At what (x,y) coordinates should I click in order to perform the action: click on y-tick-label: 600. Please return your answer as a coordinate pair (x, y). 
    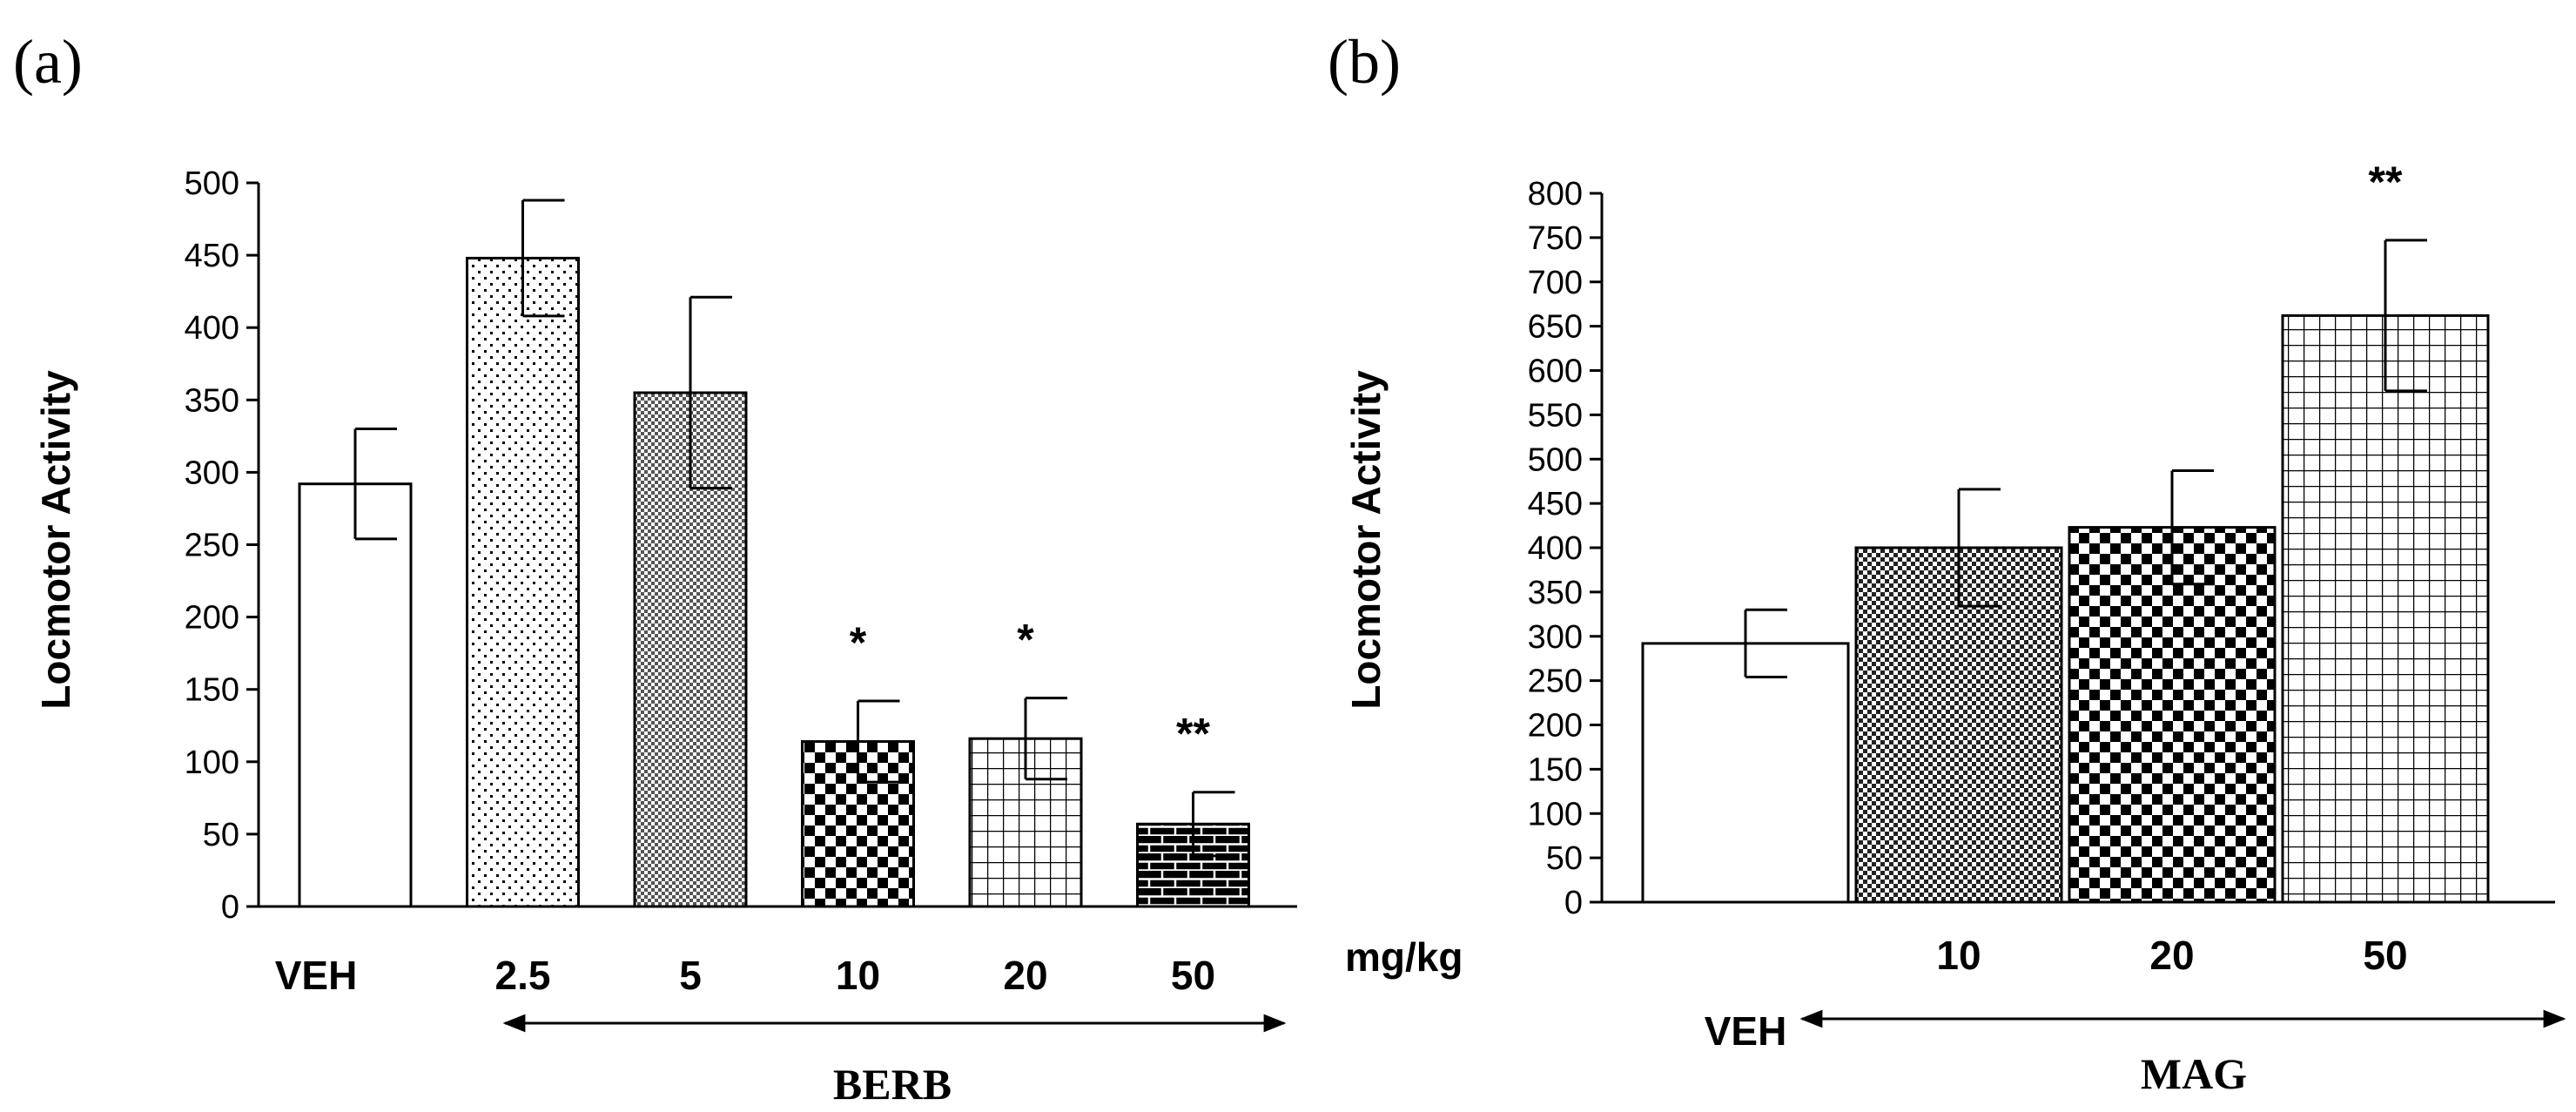
    Looking at the image, I should click on (1555, 372).